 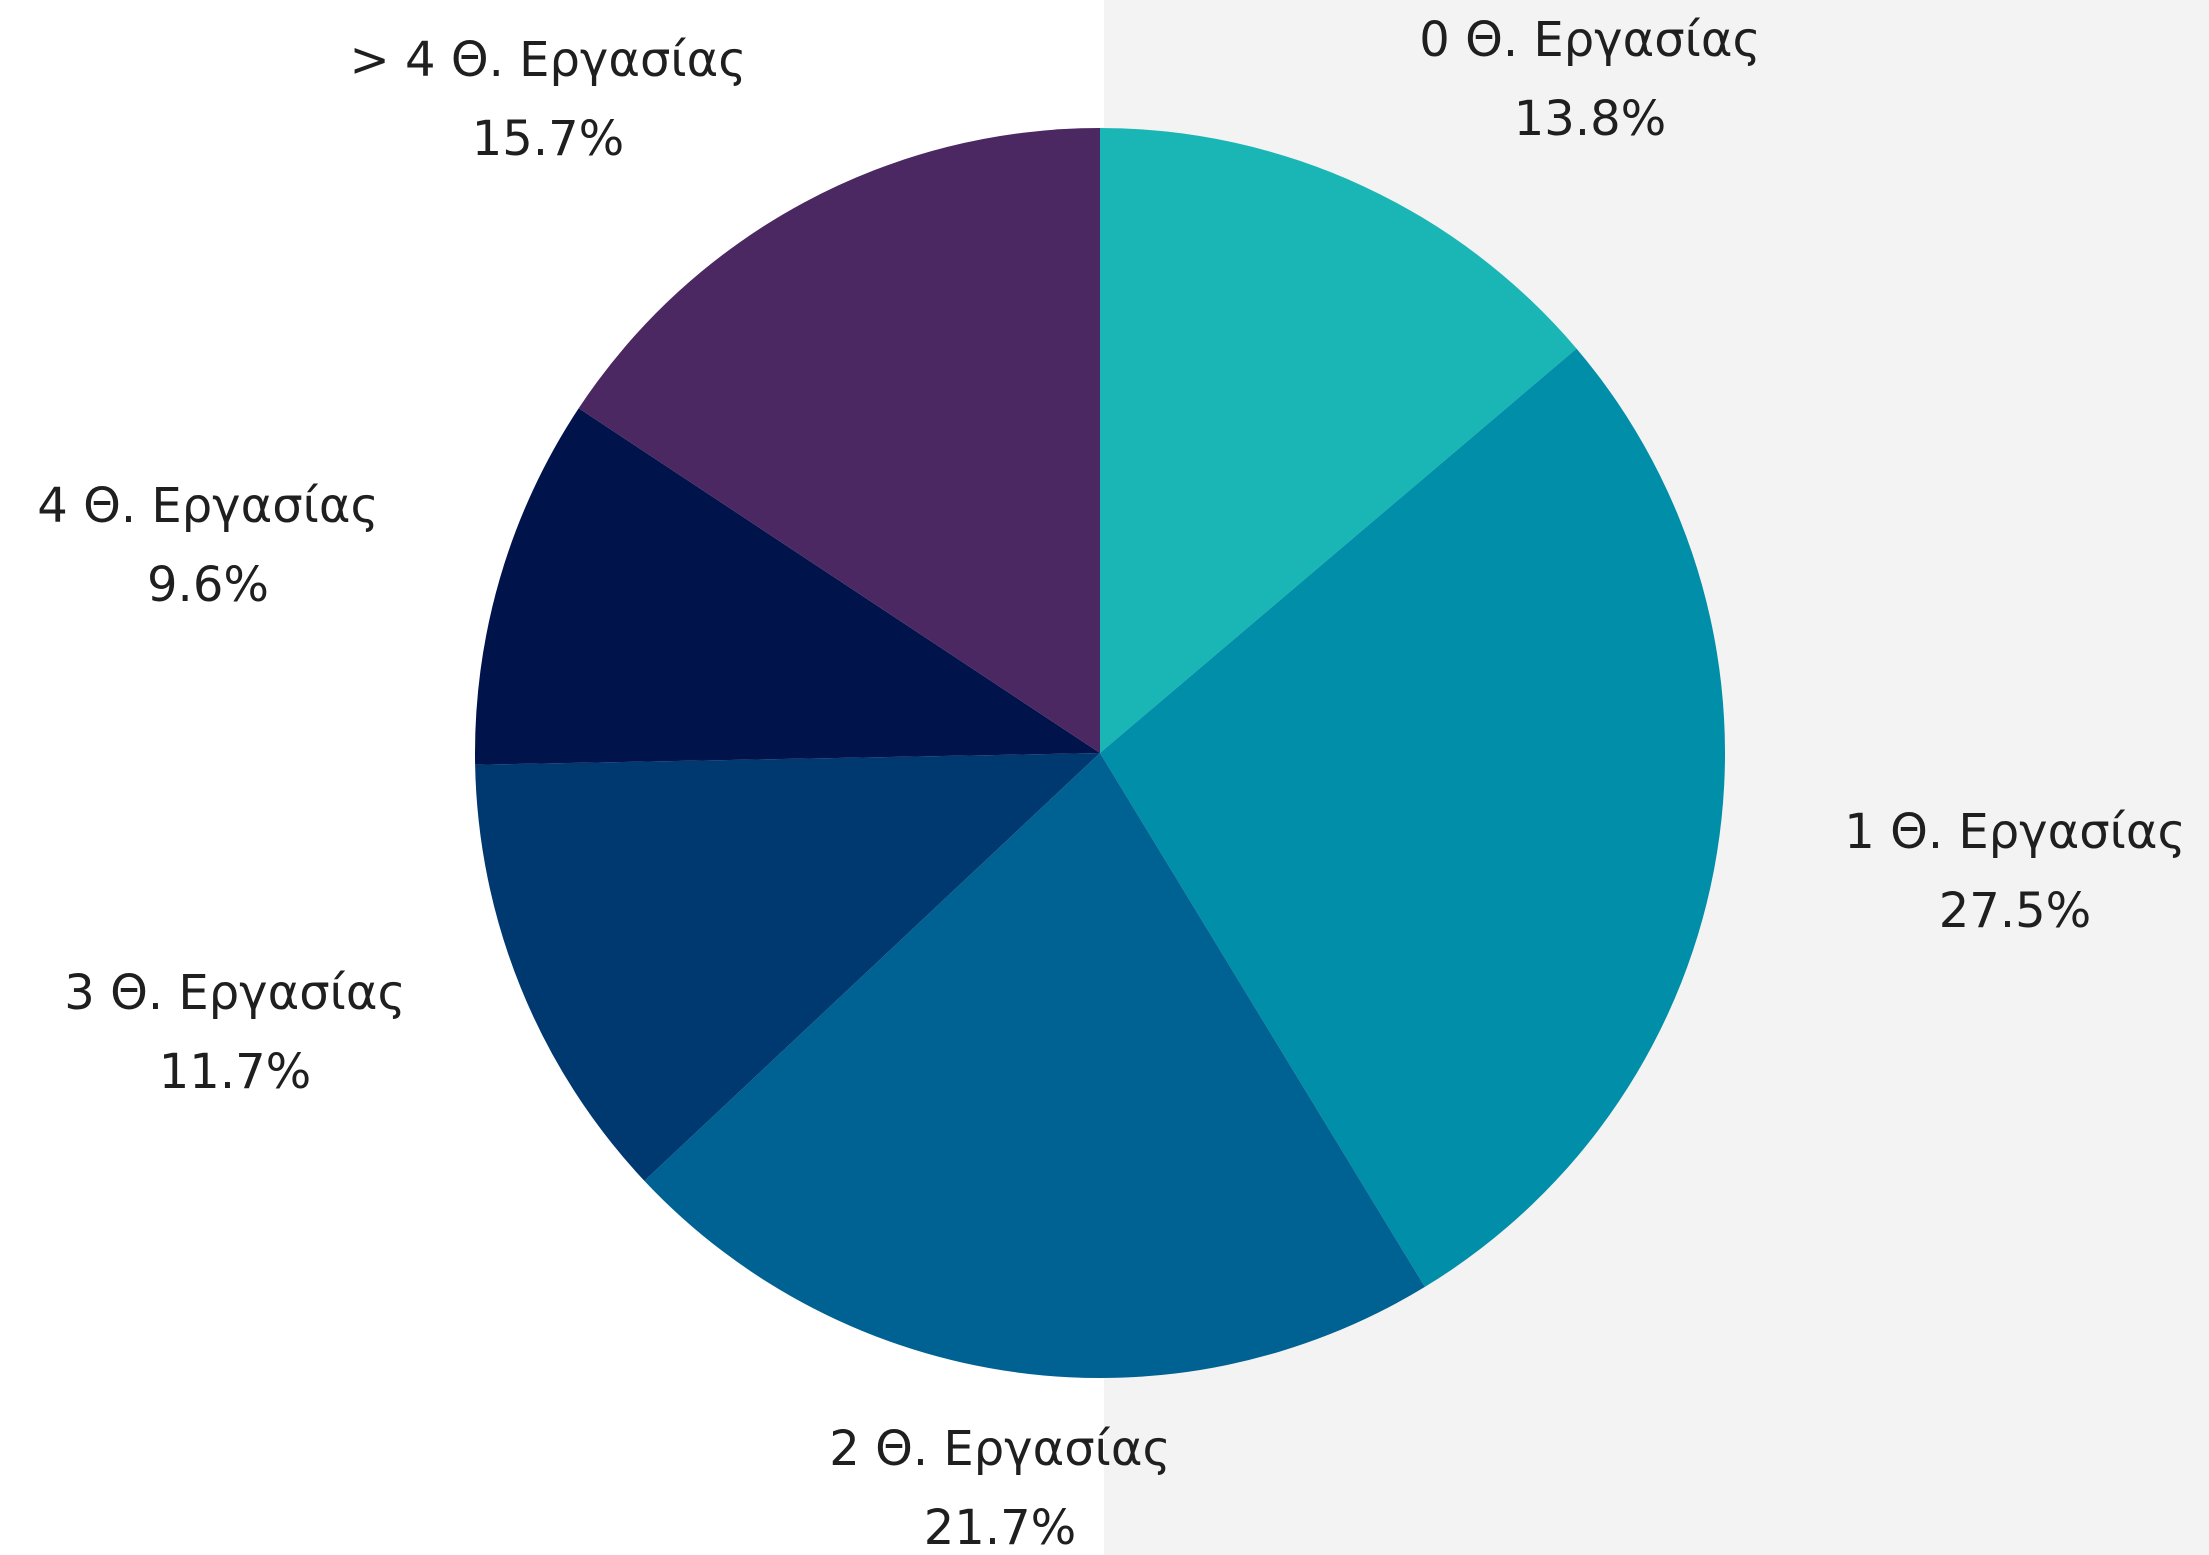 What do you see at coordinates (208, 585) in the screenshot?
I see `slice-value-label-4: 9.6%` at bounding box center [208, 585].